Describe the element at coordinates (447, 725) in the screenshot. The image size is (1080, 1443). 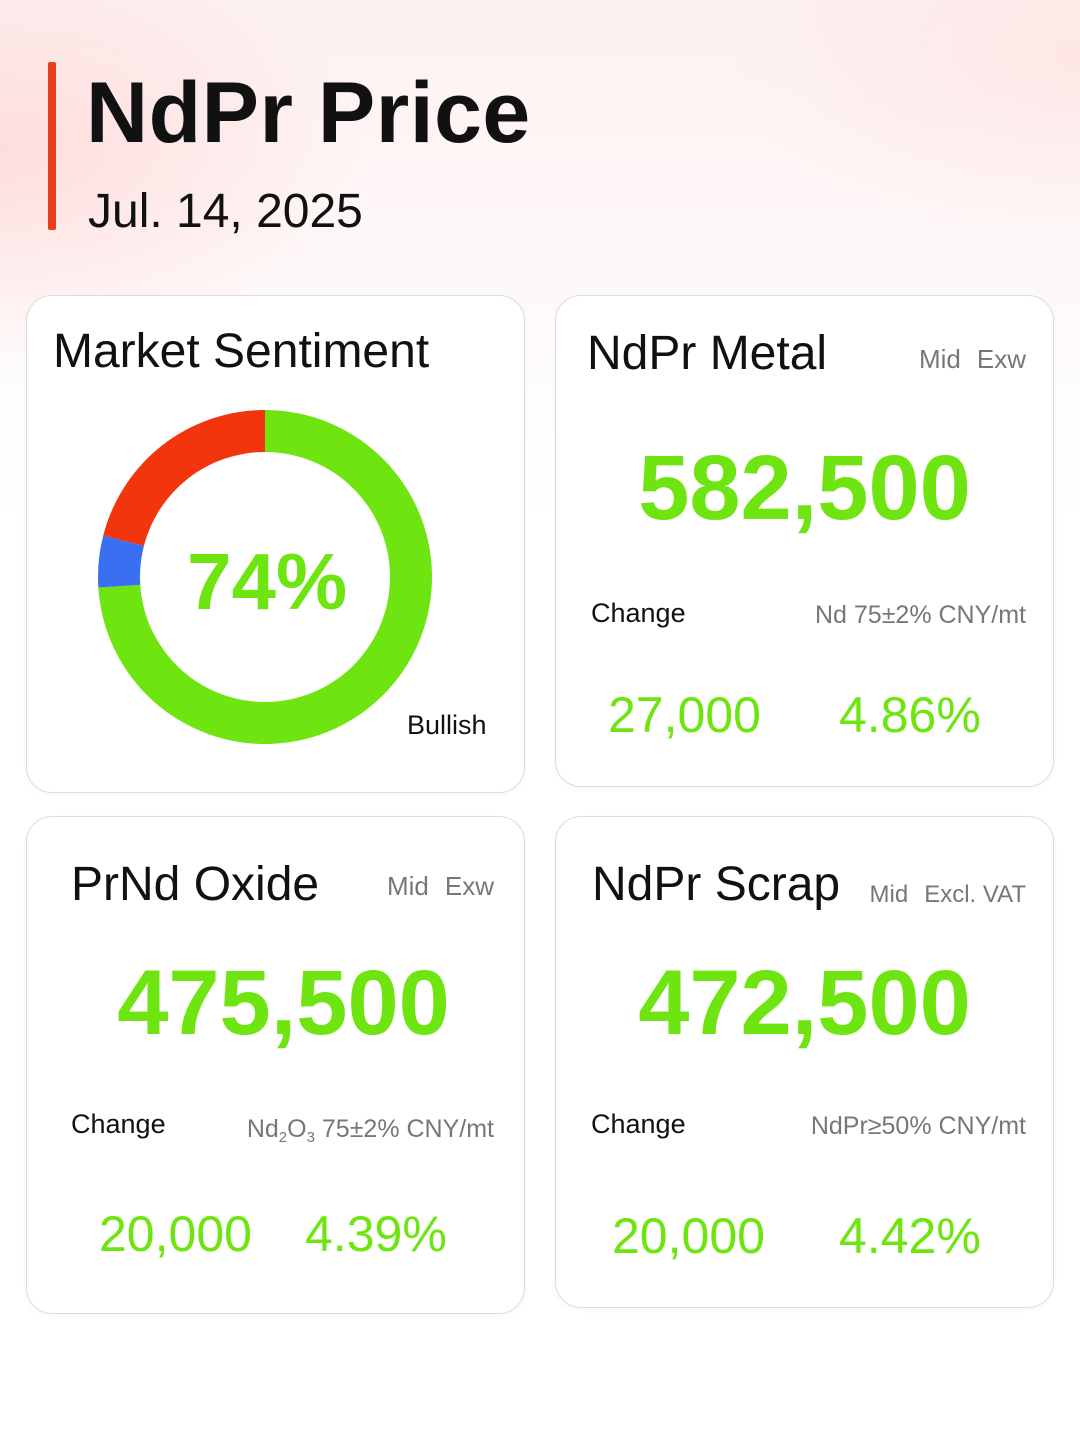
I see `sentiment-label: Bullish` at that location.